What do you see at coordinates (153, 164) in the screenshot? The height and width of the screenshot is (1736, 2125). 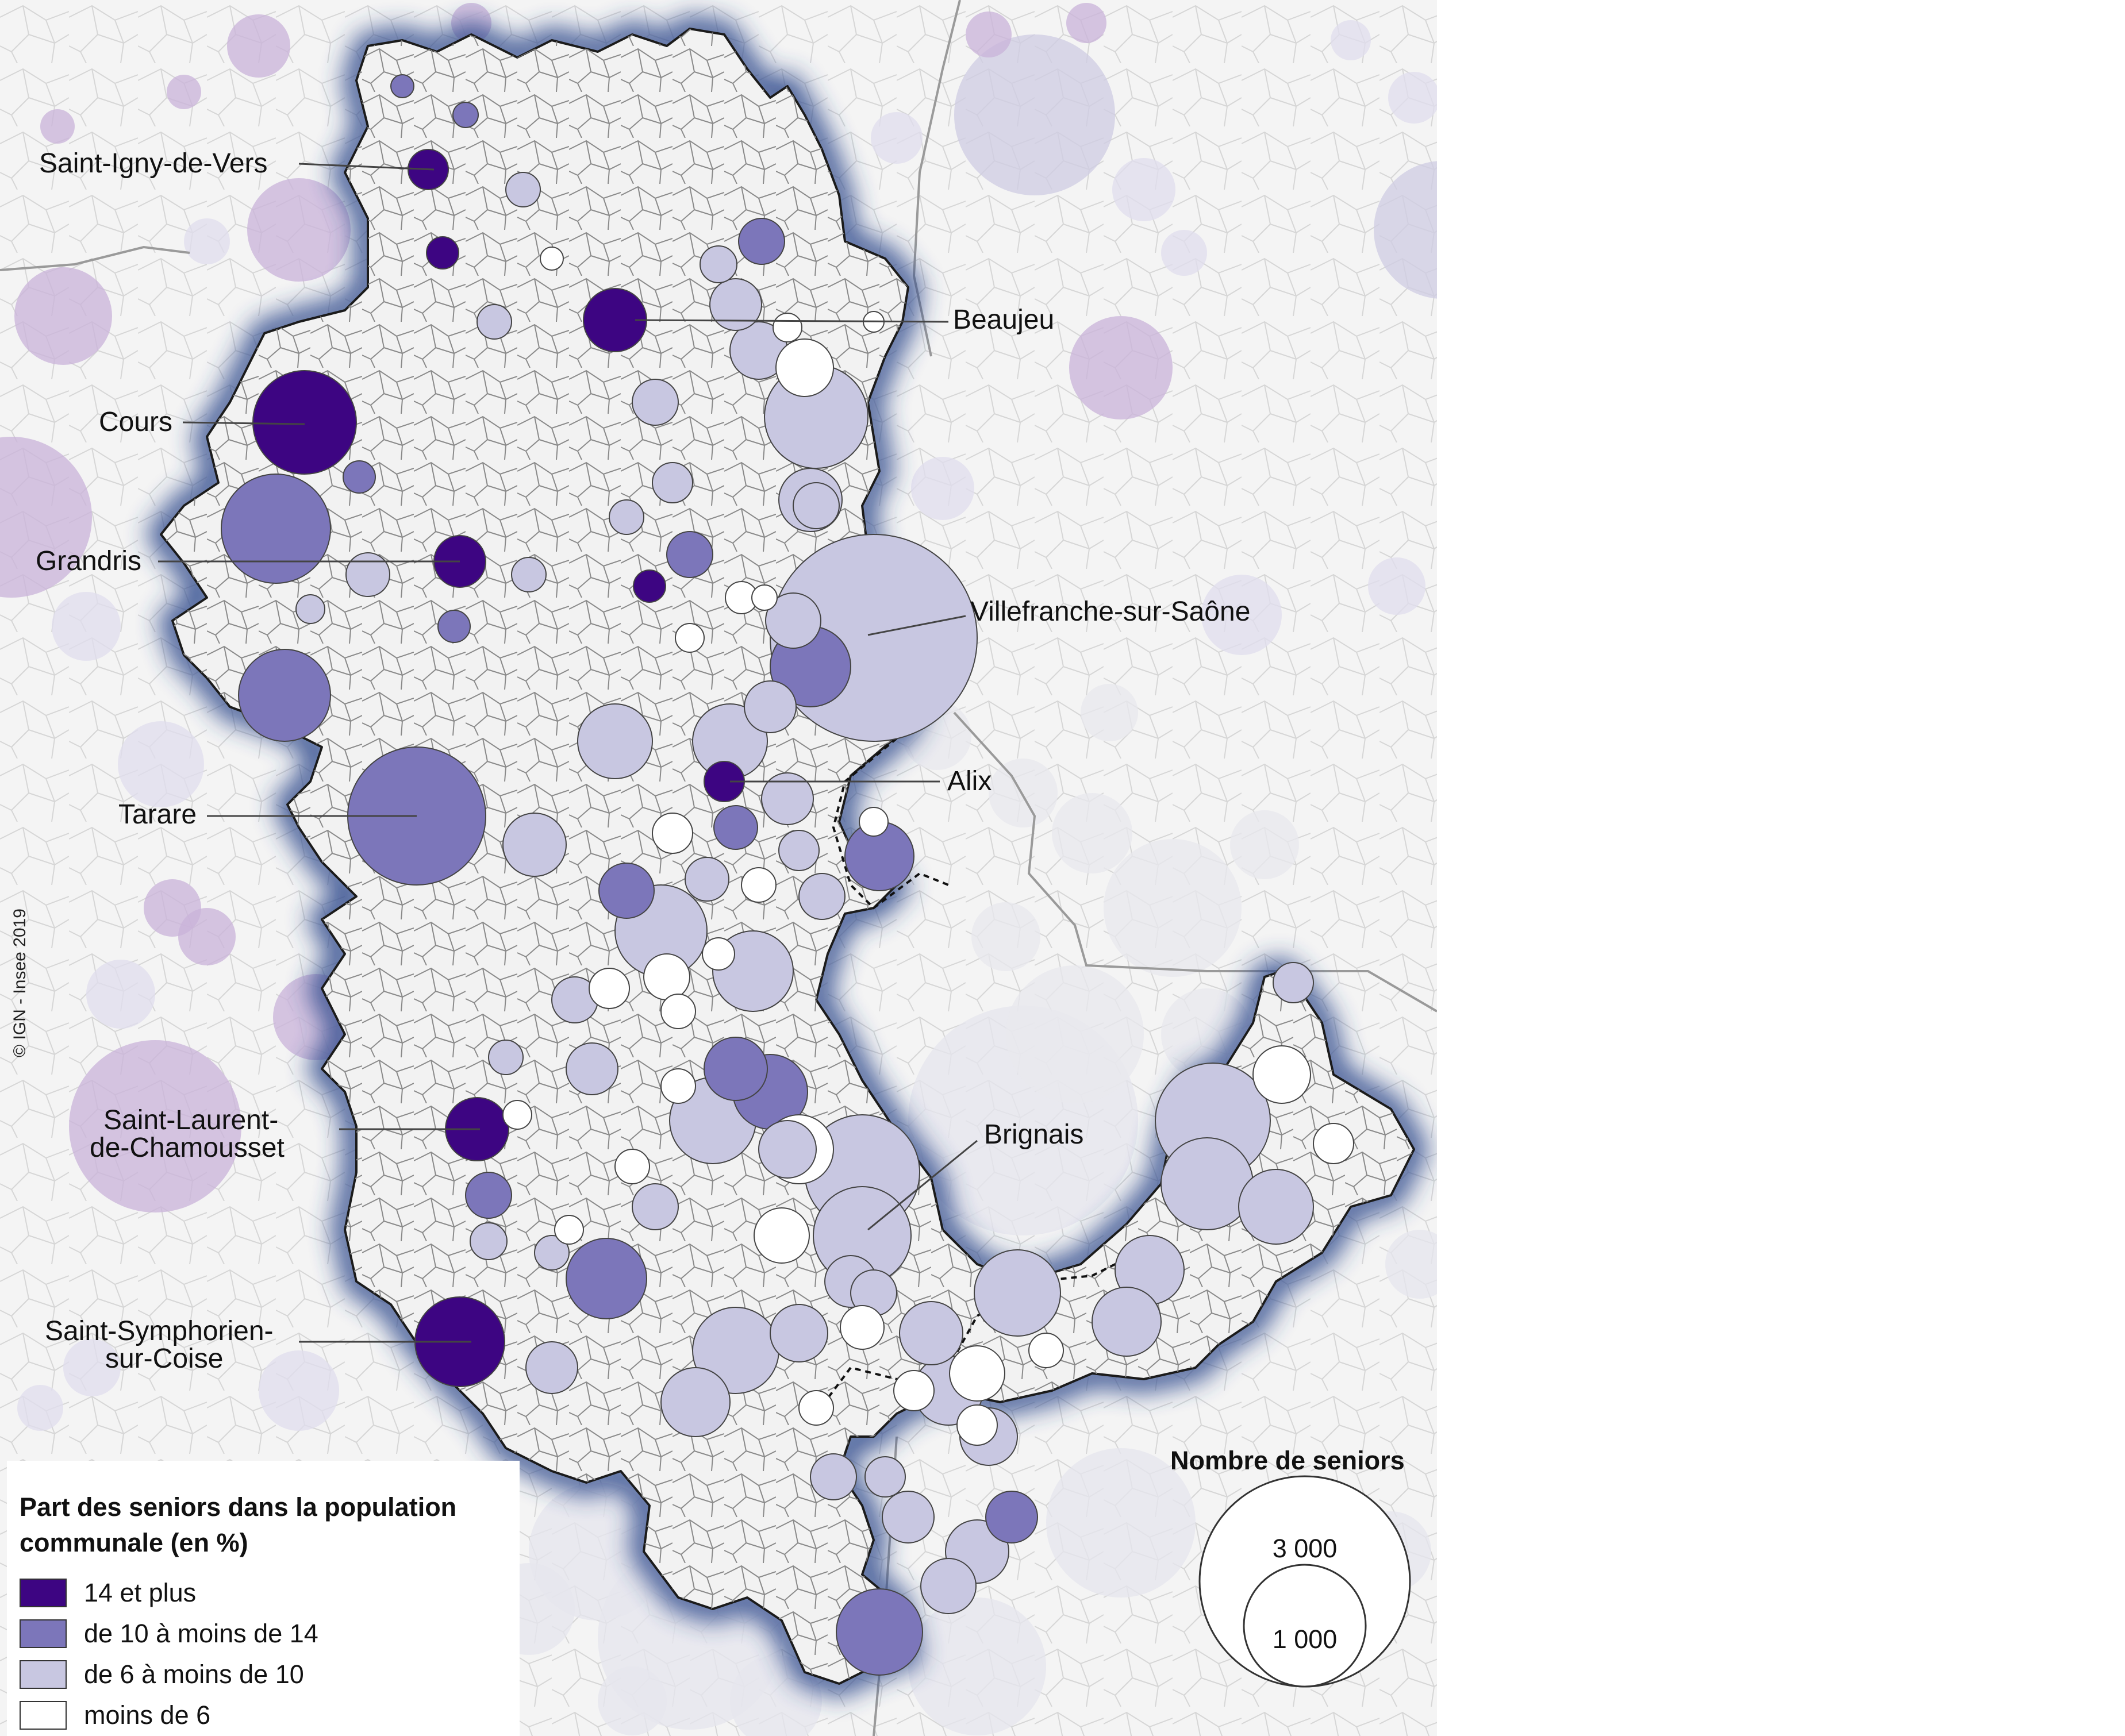 I see `label-saint-igny-de-vers: Saint-Igny-de-Vers` at bounding box center [153, 164].